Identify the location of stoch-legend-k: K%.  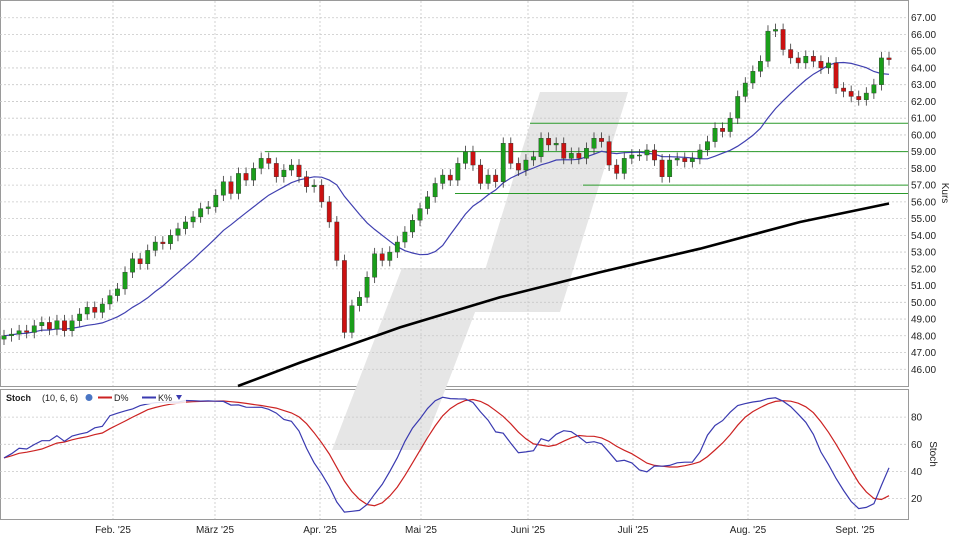
(165, 398).